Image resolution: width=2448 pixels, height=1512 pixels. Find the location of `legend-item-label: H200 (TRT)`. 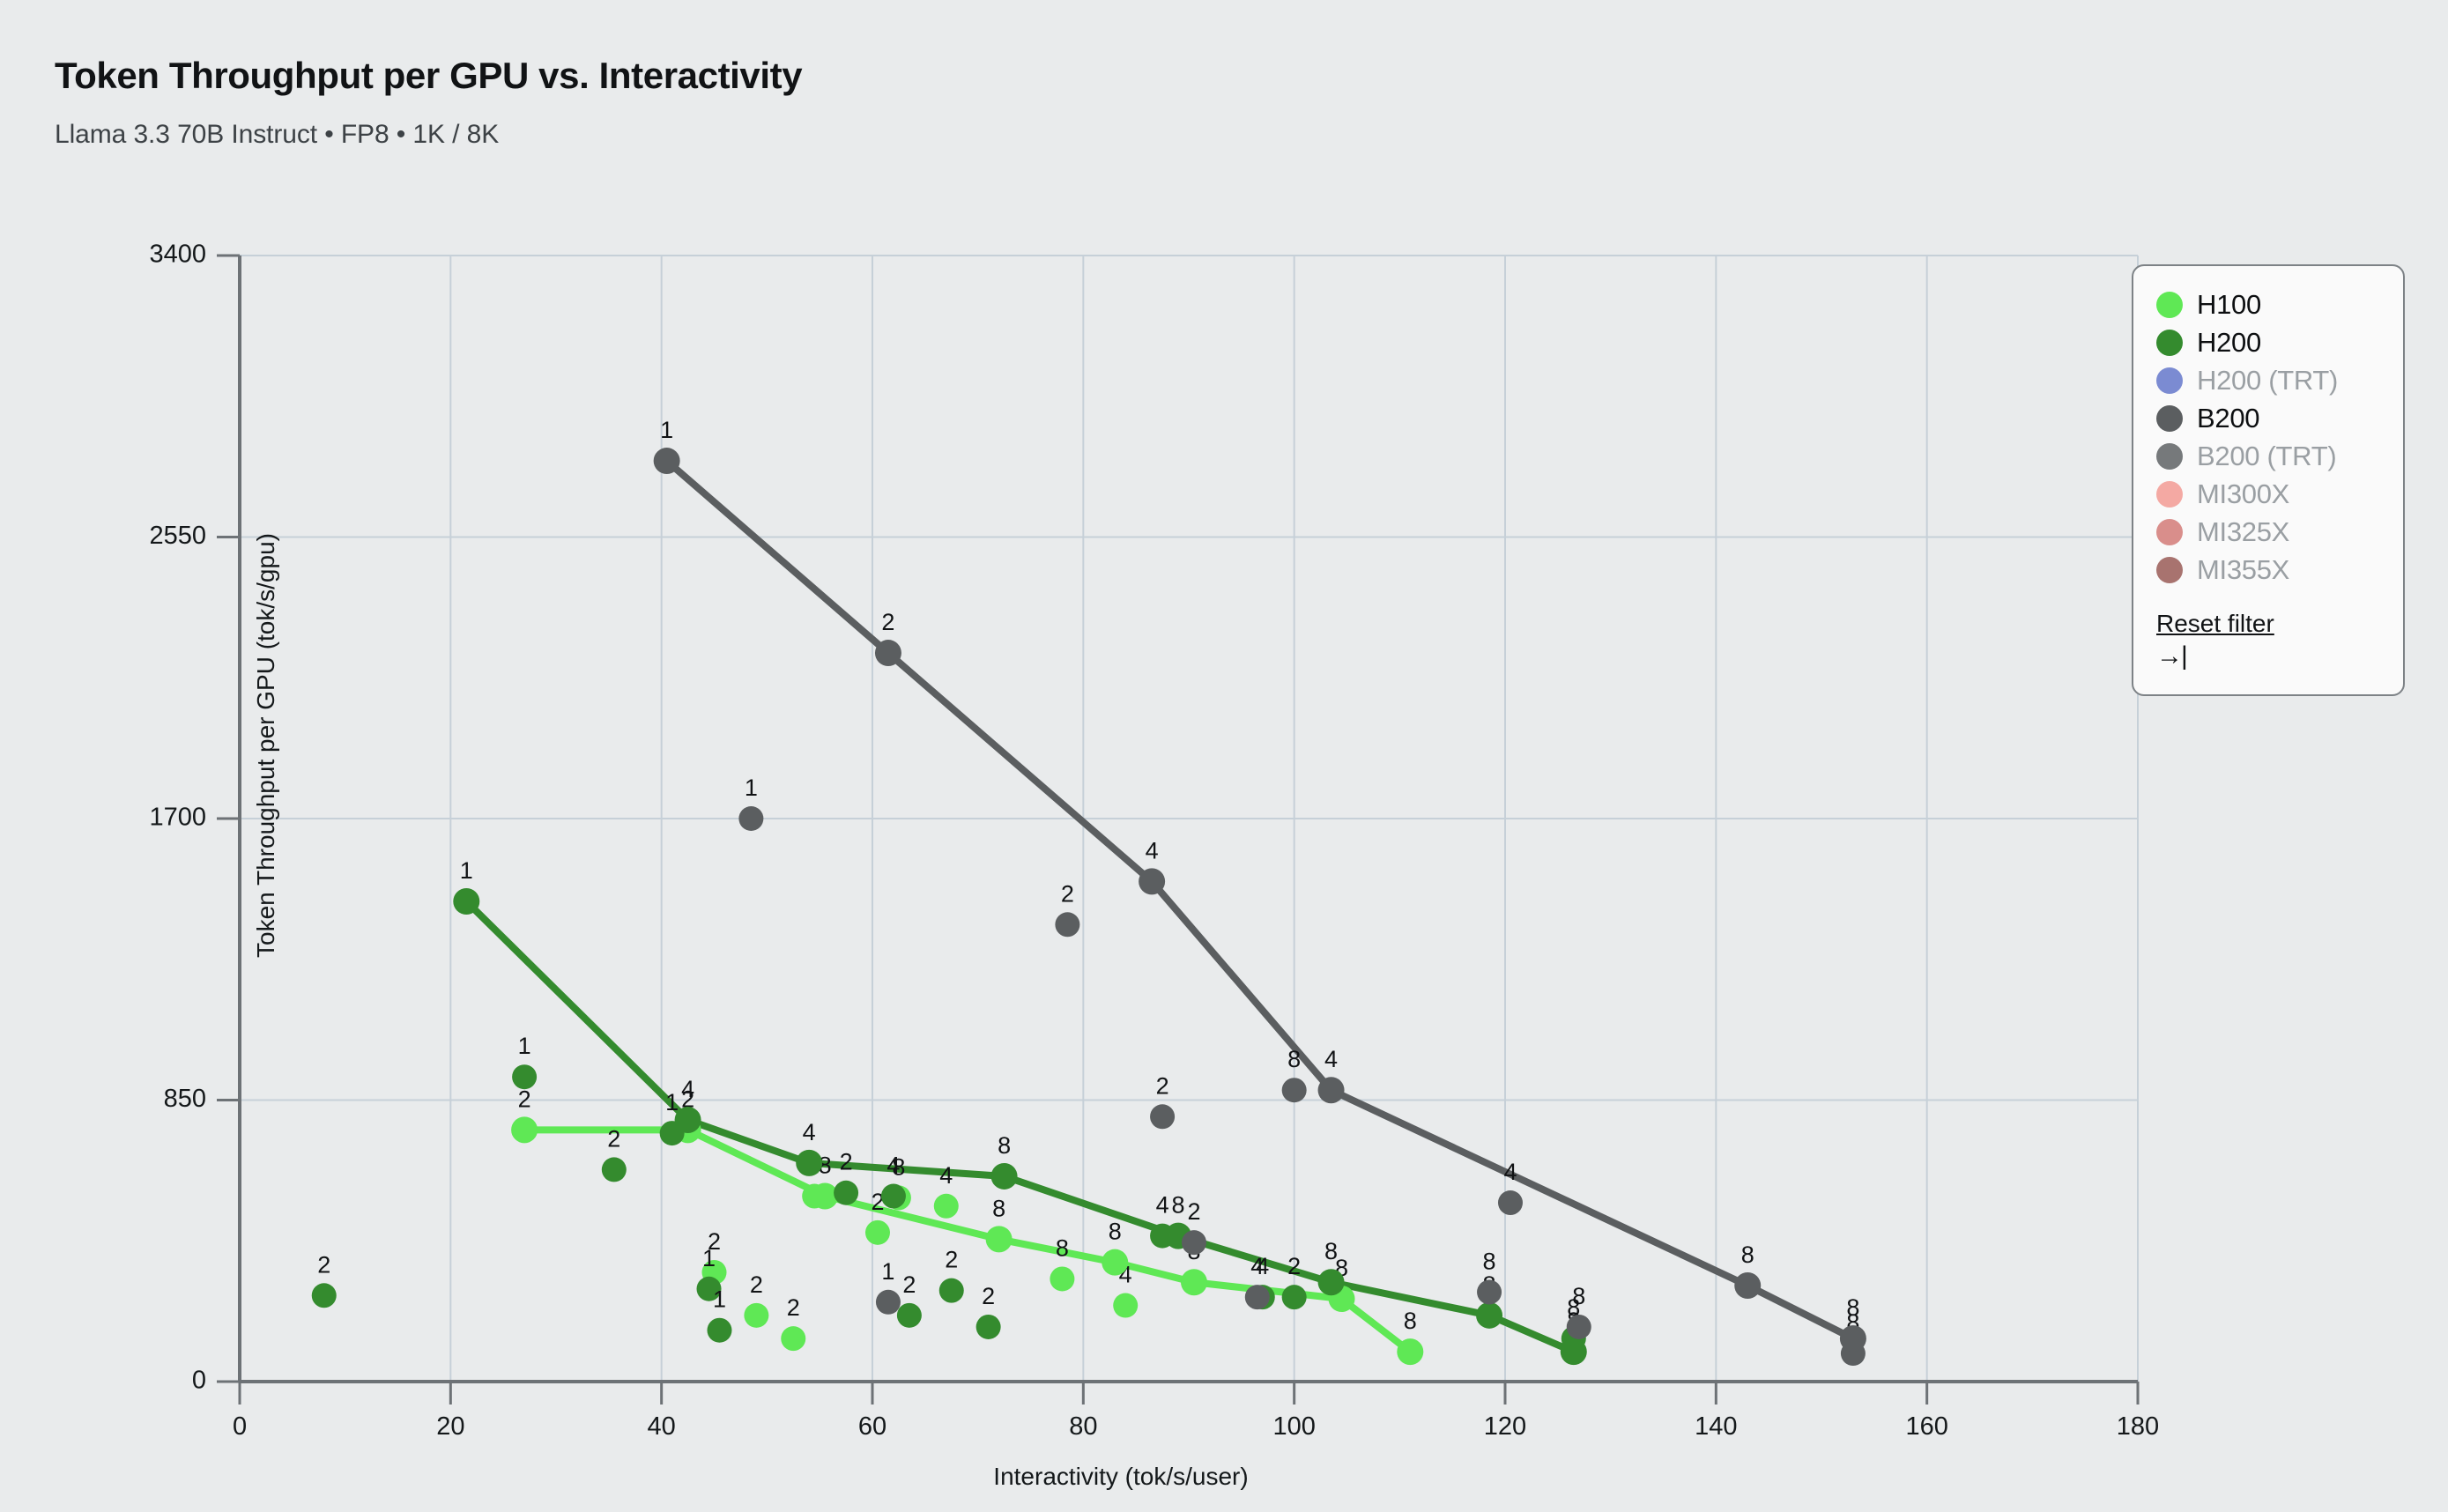

legend-item-label: H200 (TRT) is located at coordinates (2268, 380).